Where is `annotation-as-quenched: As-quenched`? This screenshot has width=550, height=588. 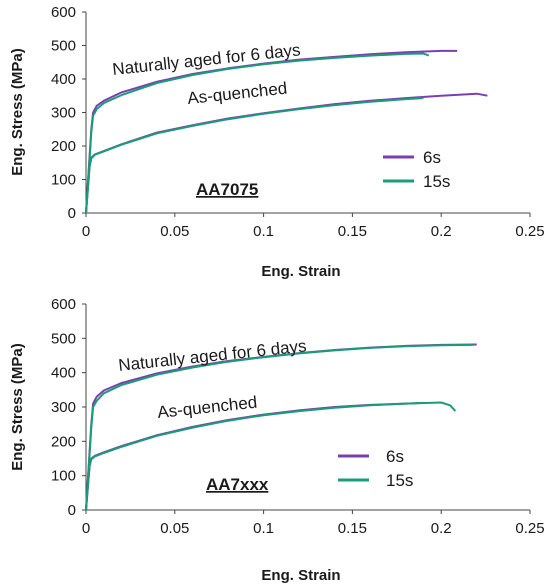
annotation-as-quenched: As-quenched is located at coordinates (237, 93).